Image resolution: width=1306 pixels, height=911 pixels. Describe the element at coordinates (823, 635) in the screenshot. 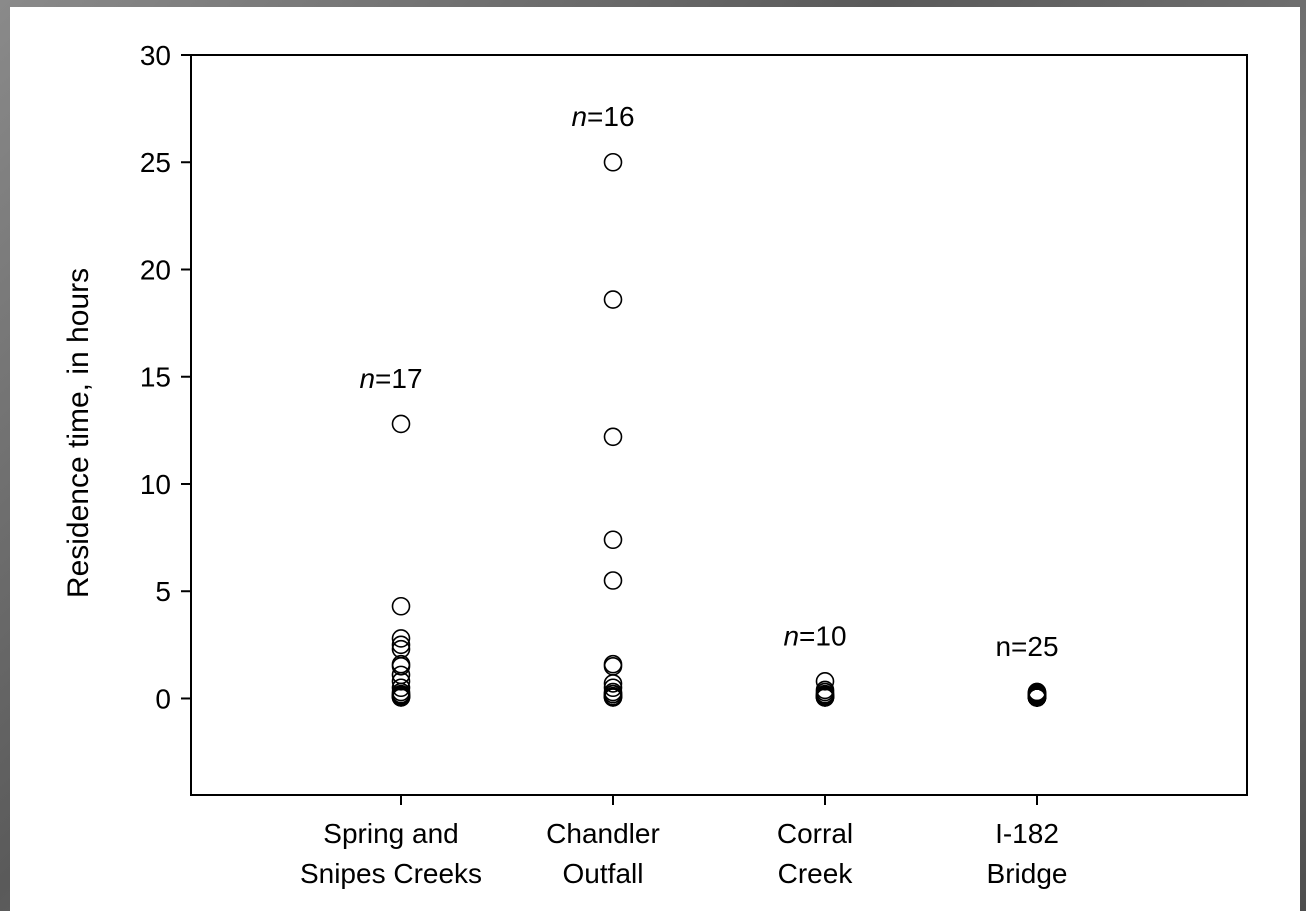

I see `n-value: =10` at that location.